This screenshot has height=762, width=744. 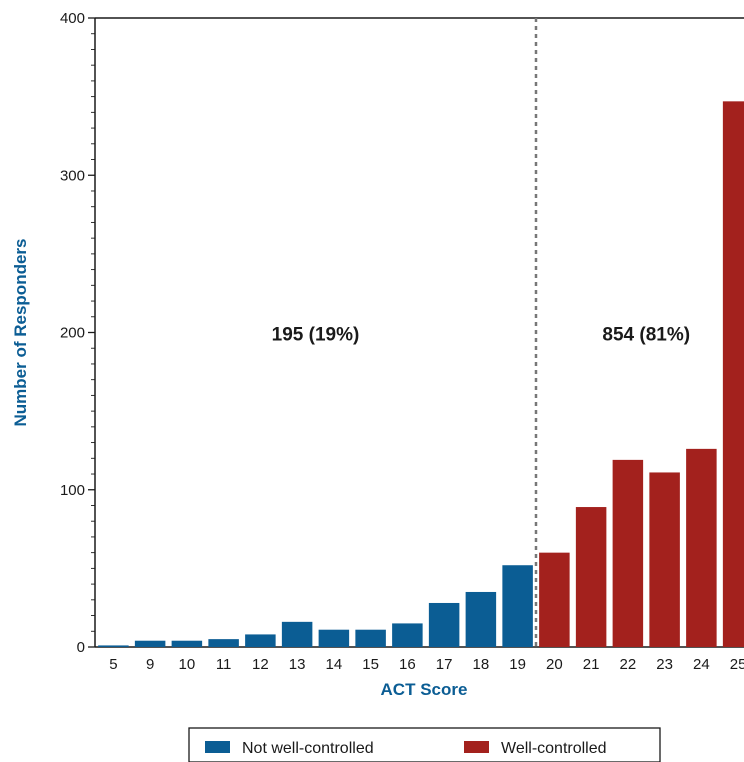 What do you see at coordinates (481, 664) in the screenshot?
I see `x-tick-label: 18` at bounding box center [481, 664].